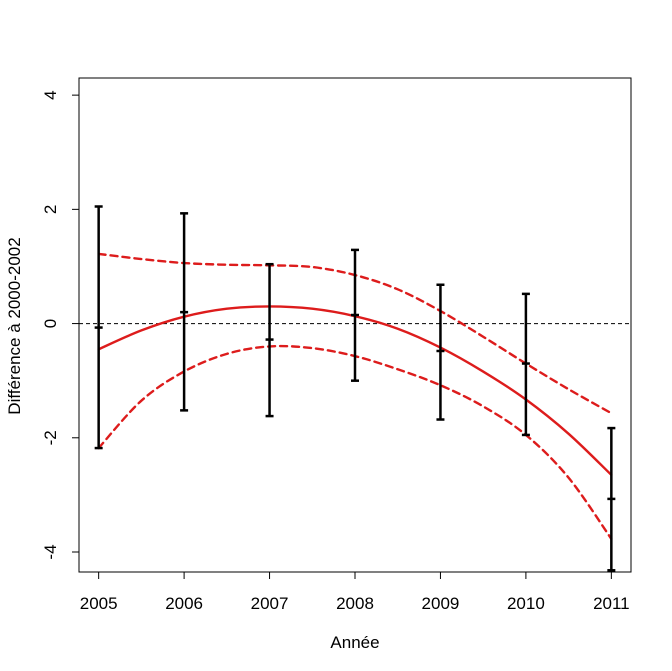 This screenshot has width=672, height=671. Describe the element at coordinates (441, 603) in the screenshot. I see `x-tick-label: 2009` at that location.